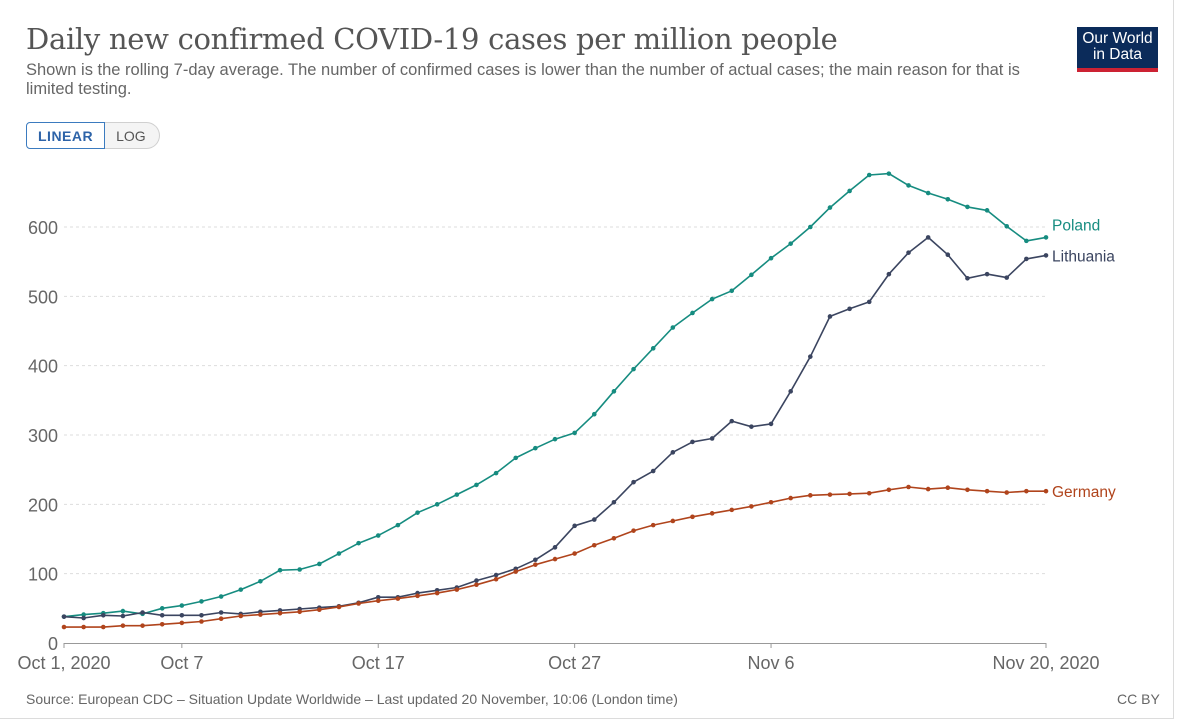  What do you see at coordinates (53, 644) in the screenshot?
I see `y-tick-label-0: 0` at bounding box center [53, 644].